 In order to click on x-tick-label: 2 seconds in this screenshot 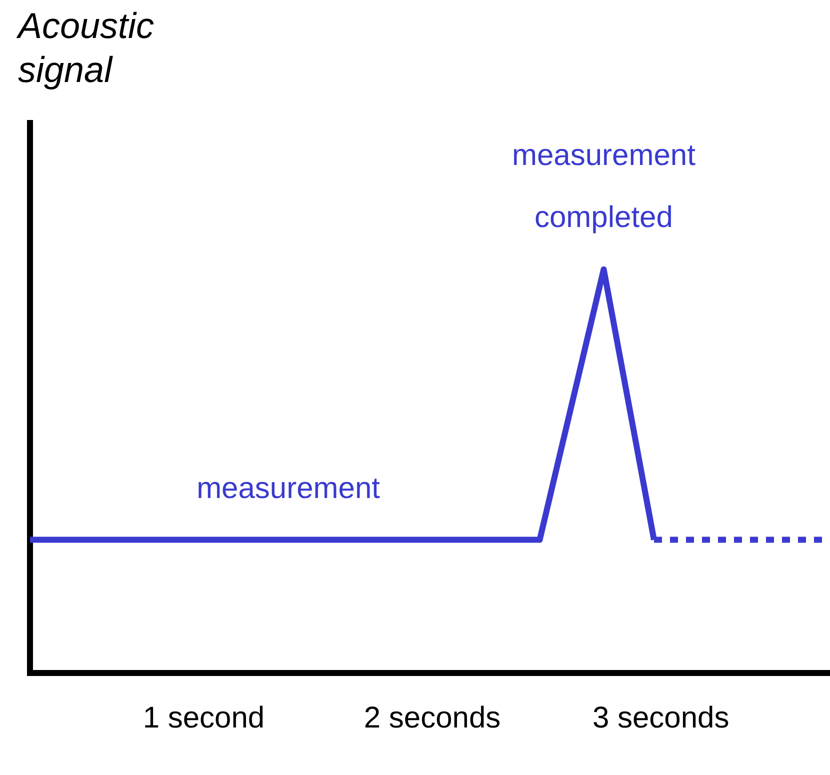, I will do `click(432, 717)`.